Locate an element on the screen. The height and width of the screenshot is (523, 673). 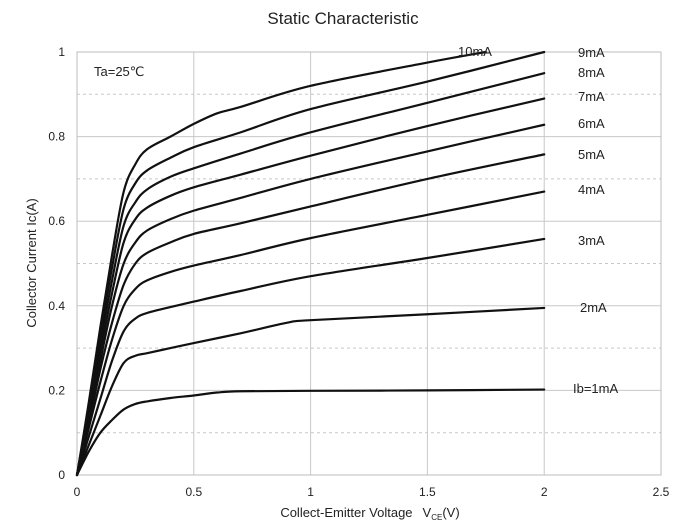
curve-label: 8mA is located at coordinates (591, 72).